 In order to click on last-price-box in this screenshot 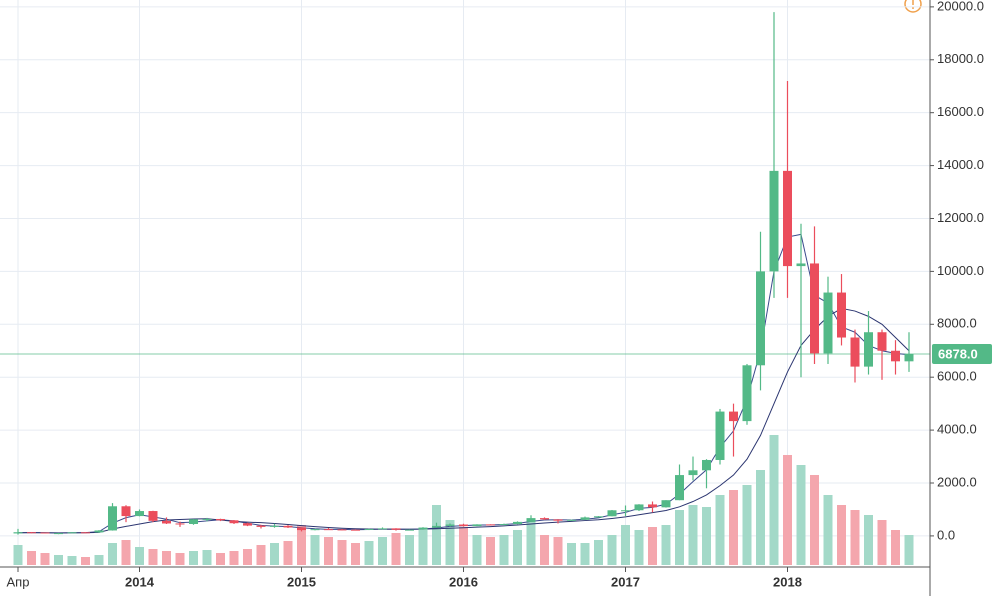, I will do `click(962, 353)`.